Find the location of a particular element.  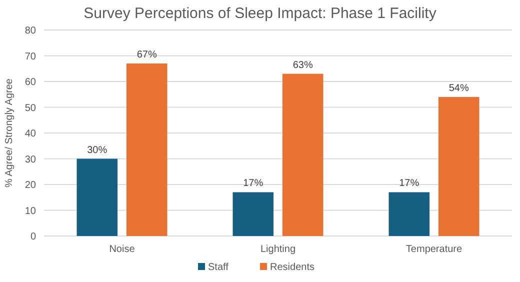

y-tick-label: 80 is located at coordinates (30, 31).